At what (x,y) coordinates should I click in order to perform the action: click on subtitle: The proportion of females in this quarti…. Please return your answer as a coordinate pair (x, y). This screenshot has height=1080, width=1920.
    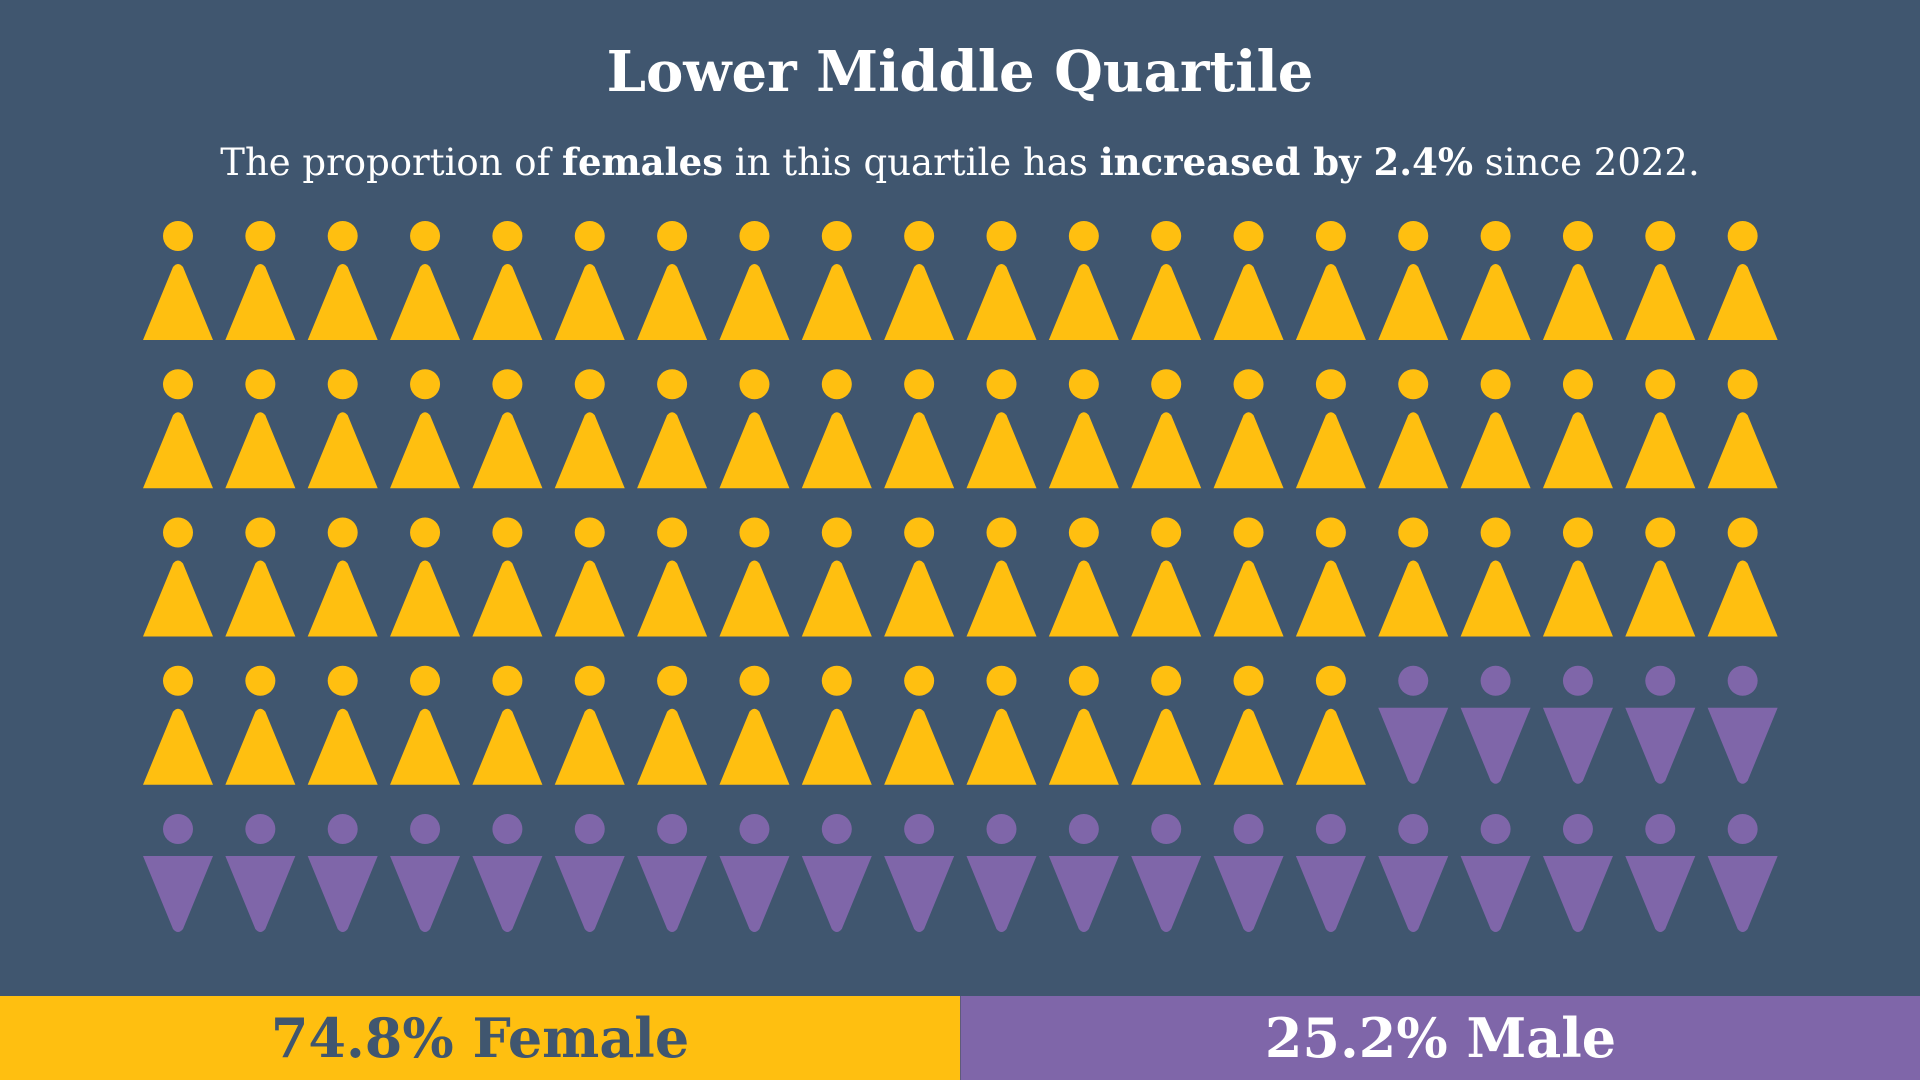
    Looking at the image, I should click on (960, 162).